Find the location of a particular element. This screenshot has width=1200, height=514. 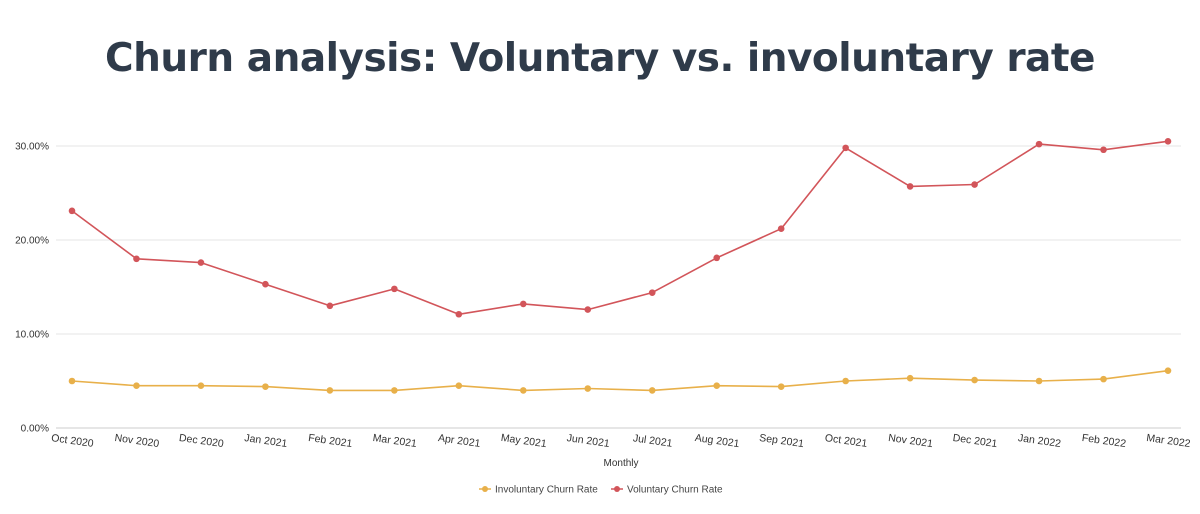

legend-involuntary-marker is located at coordinates (485, 489).